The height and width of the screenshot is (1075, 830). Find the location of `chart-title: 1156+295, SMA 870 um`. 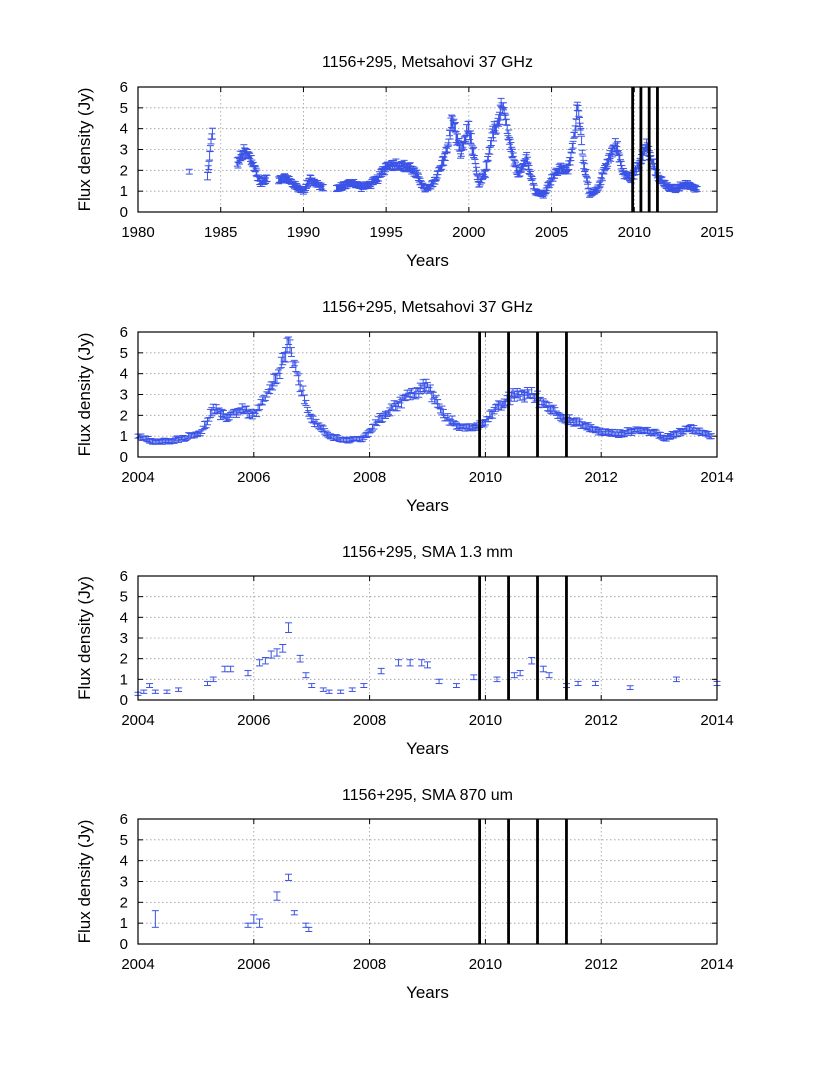

chart-title: 1156+295, SMA 870 um is located at coordinates (427, 795).